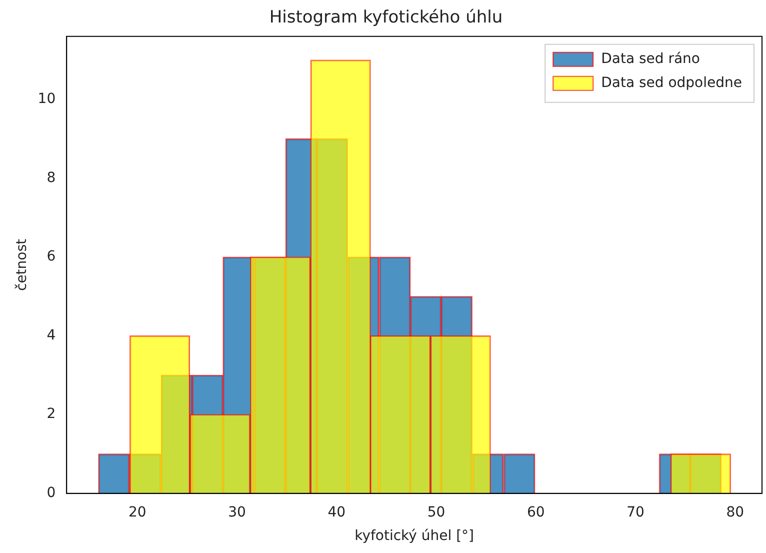  I want to click on x-tick-label: 40, so click(337, 512).